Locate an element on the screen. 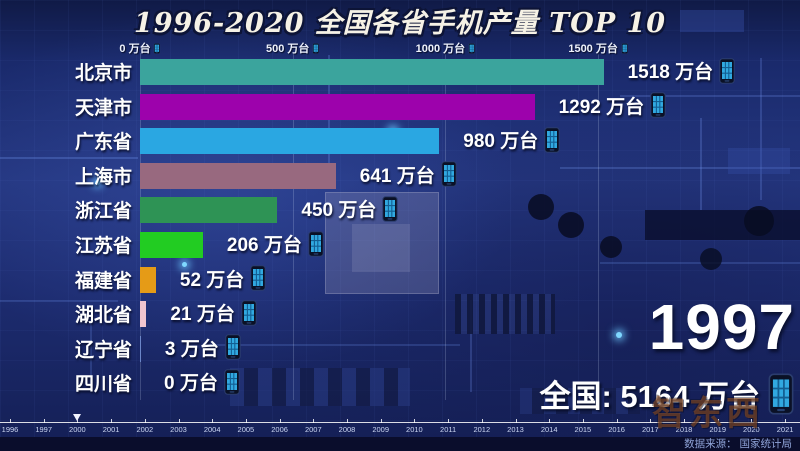 The height and width of the screenshot is (451, 800). timeline-year-label: 2002 is located at coordinates (145, 429).